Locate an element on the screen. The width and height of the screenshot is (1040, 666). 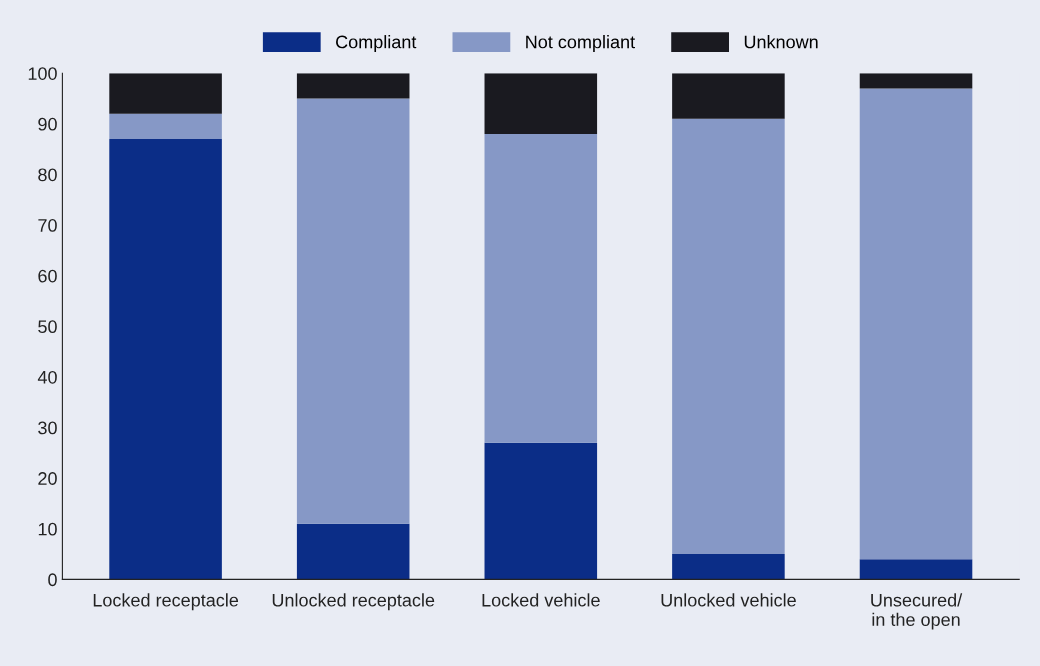
y-tick-label: 30 is located at coordinates (47, 428).